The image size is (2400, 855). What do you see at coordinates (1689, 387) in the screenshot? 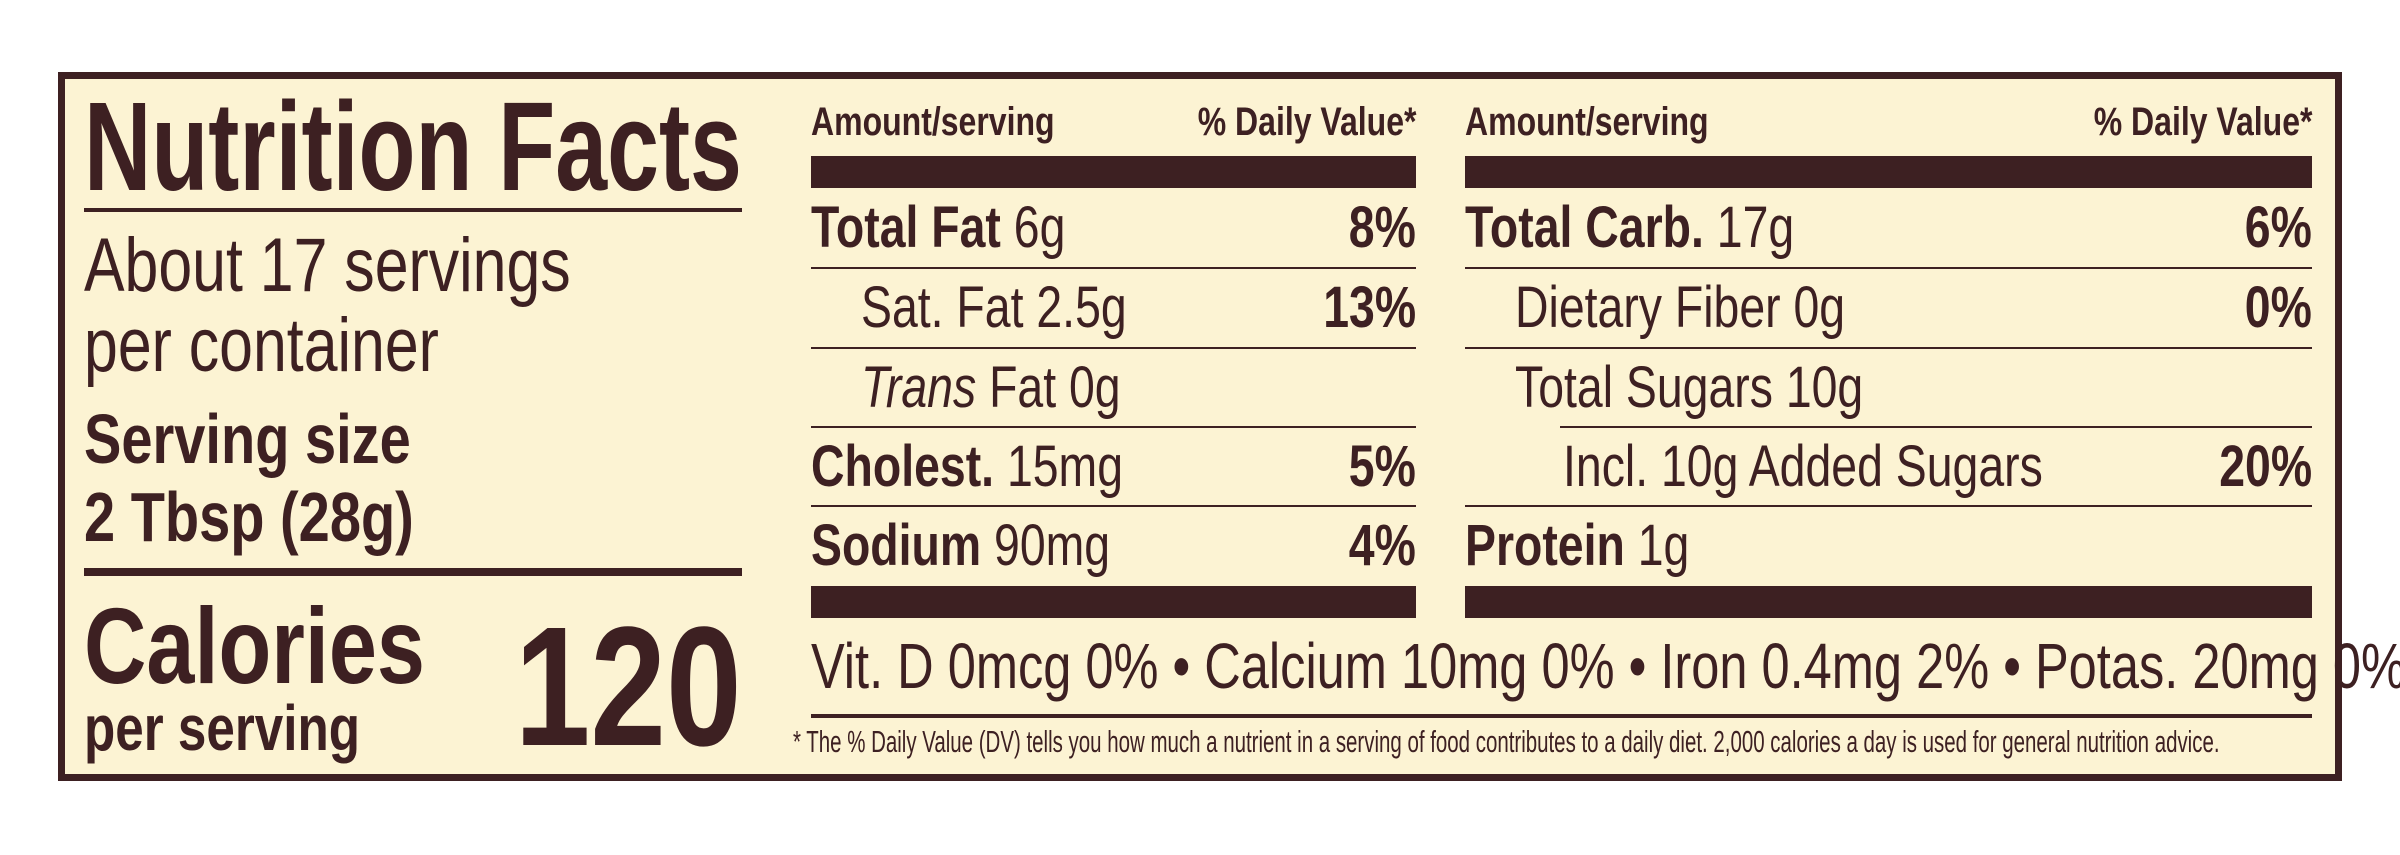
I see `nutrient-row-total-sugars: Total Sugars 10g` at bounding box center [1689, 387].